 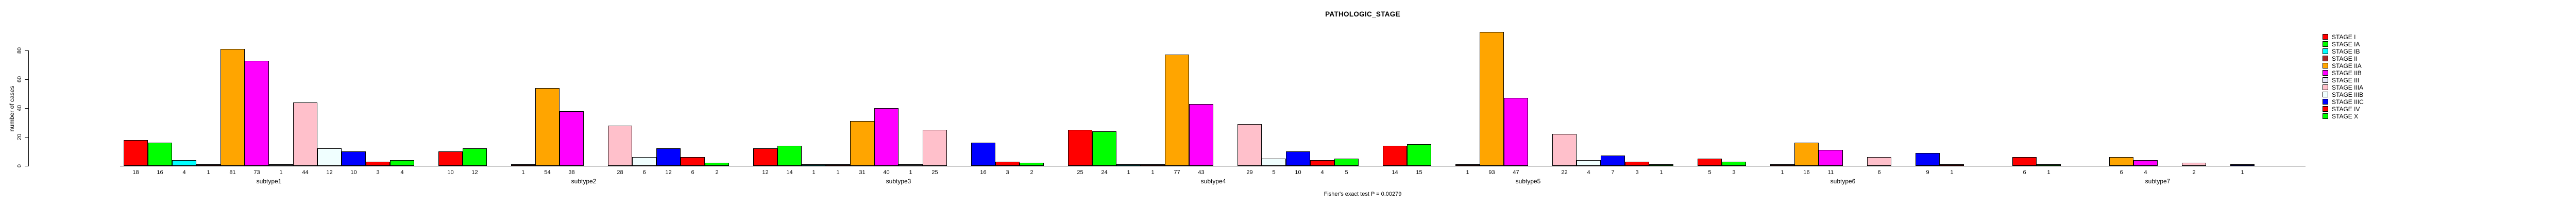 I want to click on bar-subtype6-stage-ii, so click(x=1782, y=165).